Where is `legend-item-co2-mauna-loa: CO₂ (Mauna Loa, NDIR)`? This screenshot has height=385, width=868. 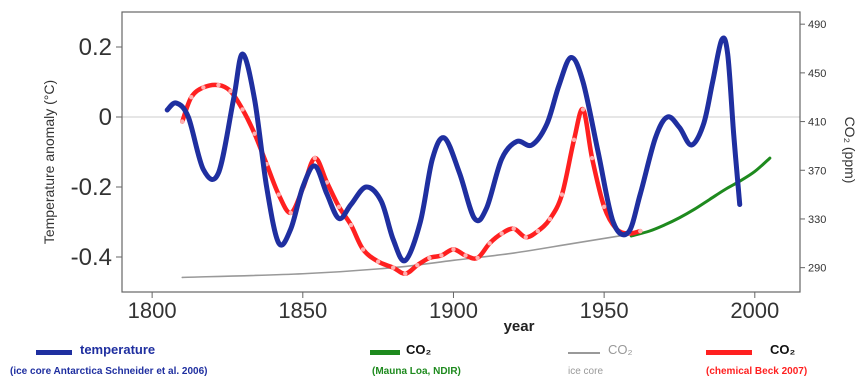
legend-item-co2-mauna-loa: CO₂ (Mauna Loa, NDIR) is located at coordinates (445, 362).